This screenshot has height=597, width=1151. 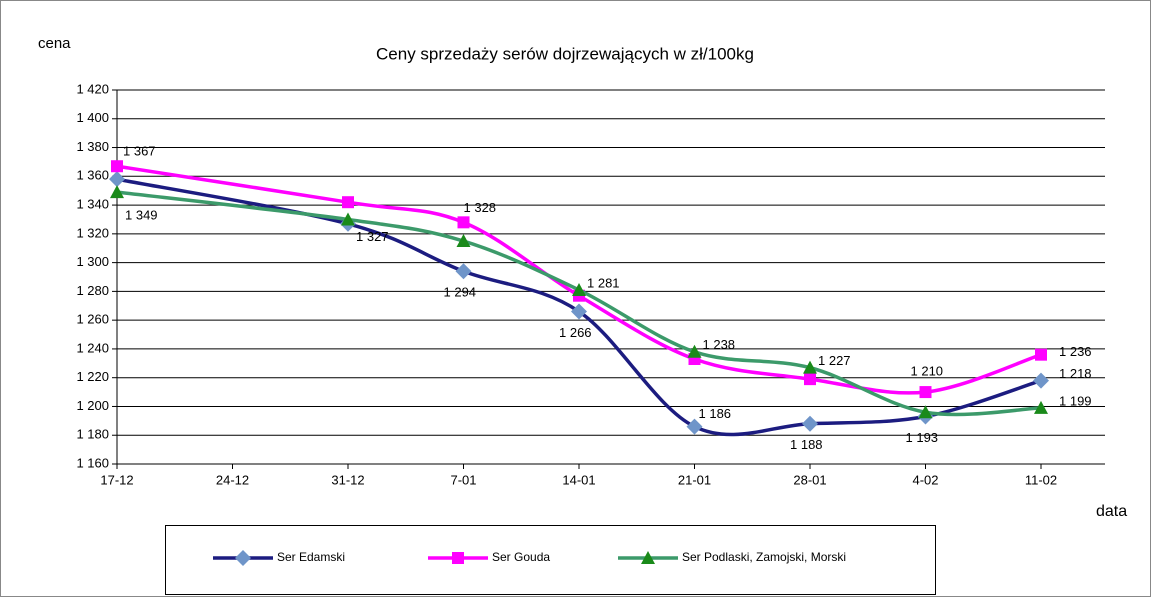 What do you see at coordinates (809, 479) in the screenshot?
I see `x-tick-label: 28-01` at bounding box center [809, 479].